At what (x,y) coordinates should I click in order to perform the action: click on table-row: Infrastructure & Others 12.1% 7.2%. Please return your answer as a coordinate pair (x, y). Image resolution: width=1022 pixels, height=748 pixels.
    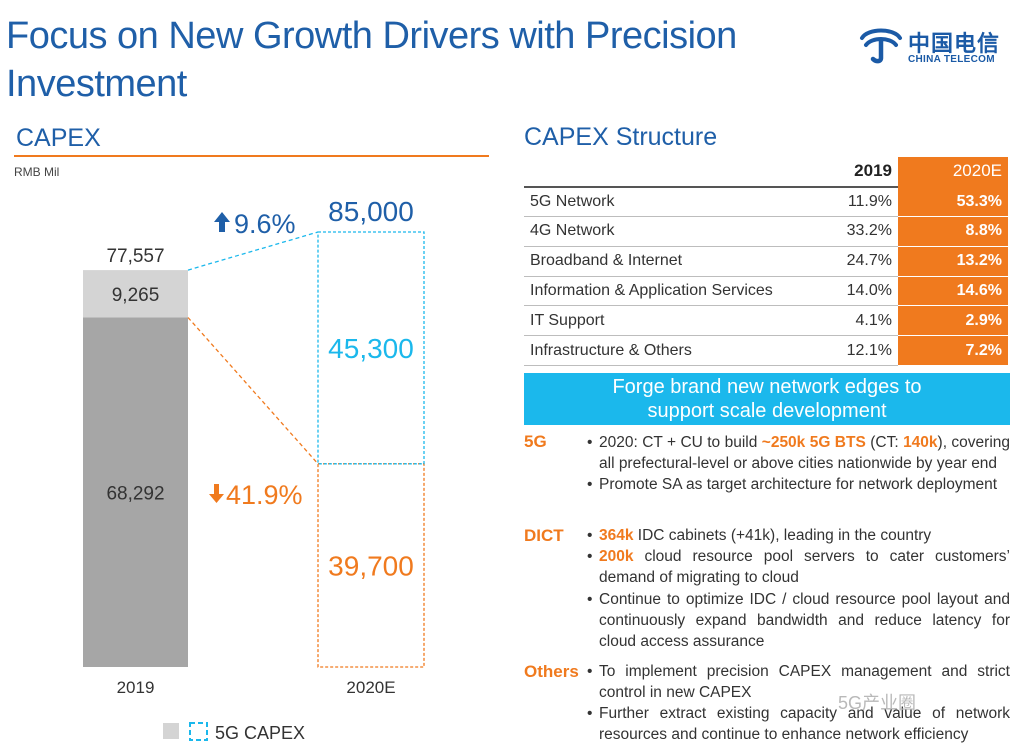
    Looking at the image, I should click on (766, 351).